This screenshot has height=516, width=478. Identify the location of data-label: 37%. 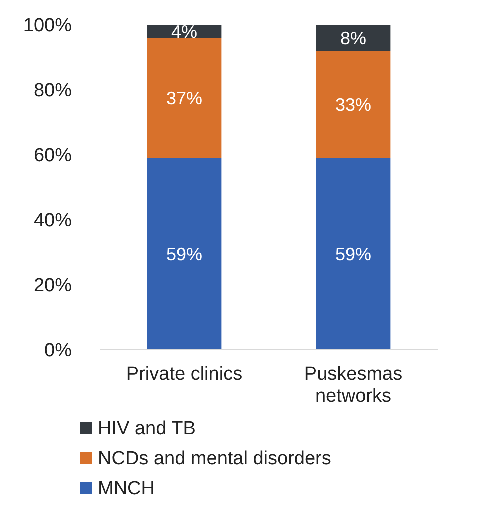
(184, 98).